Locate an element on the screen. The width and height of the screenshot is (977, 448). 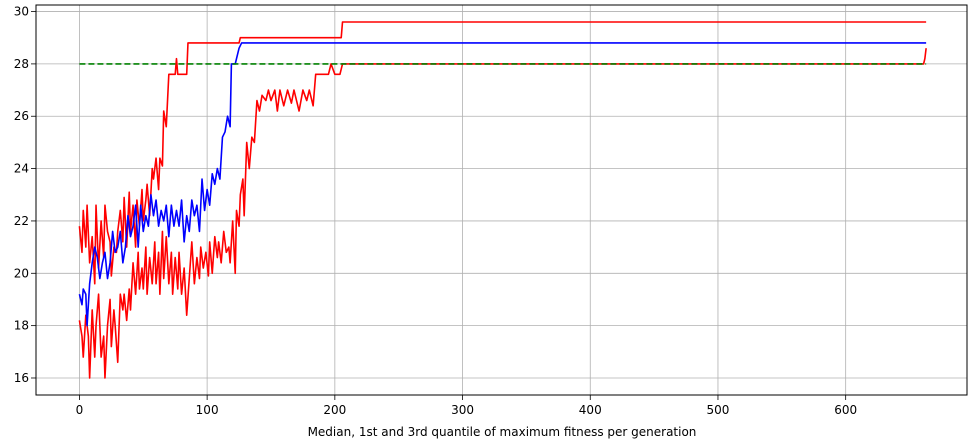
x-tick-label: 300 is located at coordinates (462, 410).